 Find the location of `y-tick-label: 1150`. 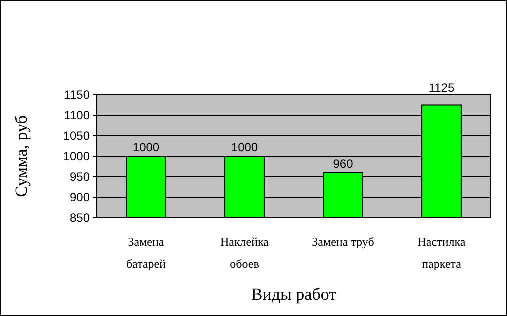

y-tick-label: 1150 is located at coordinates (77, 95).